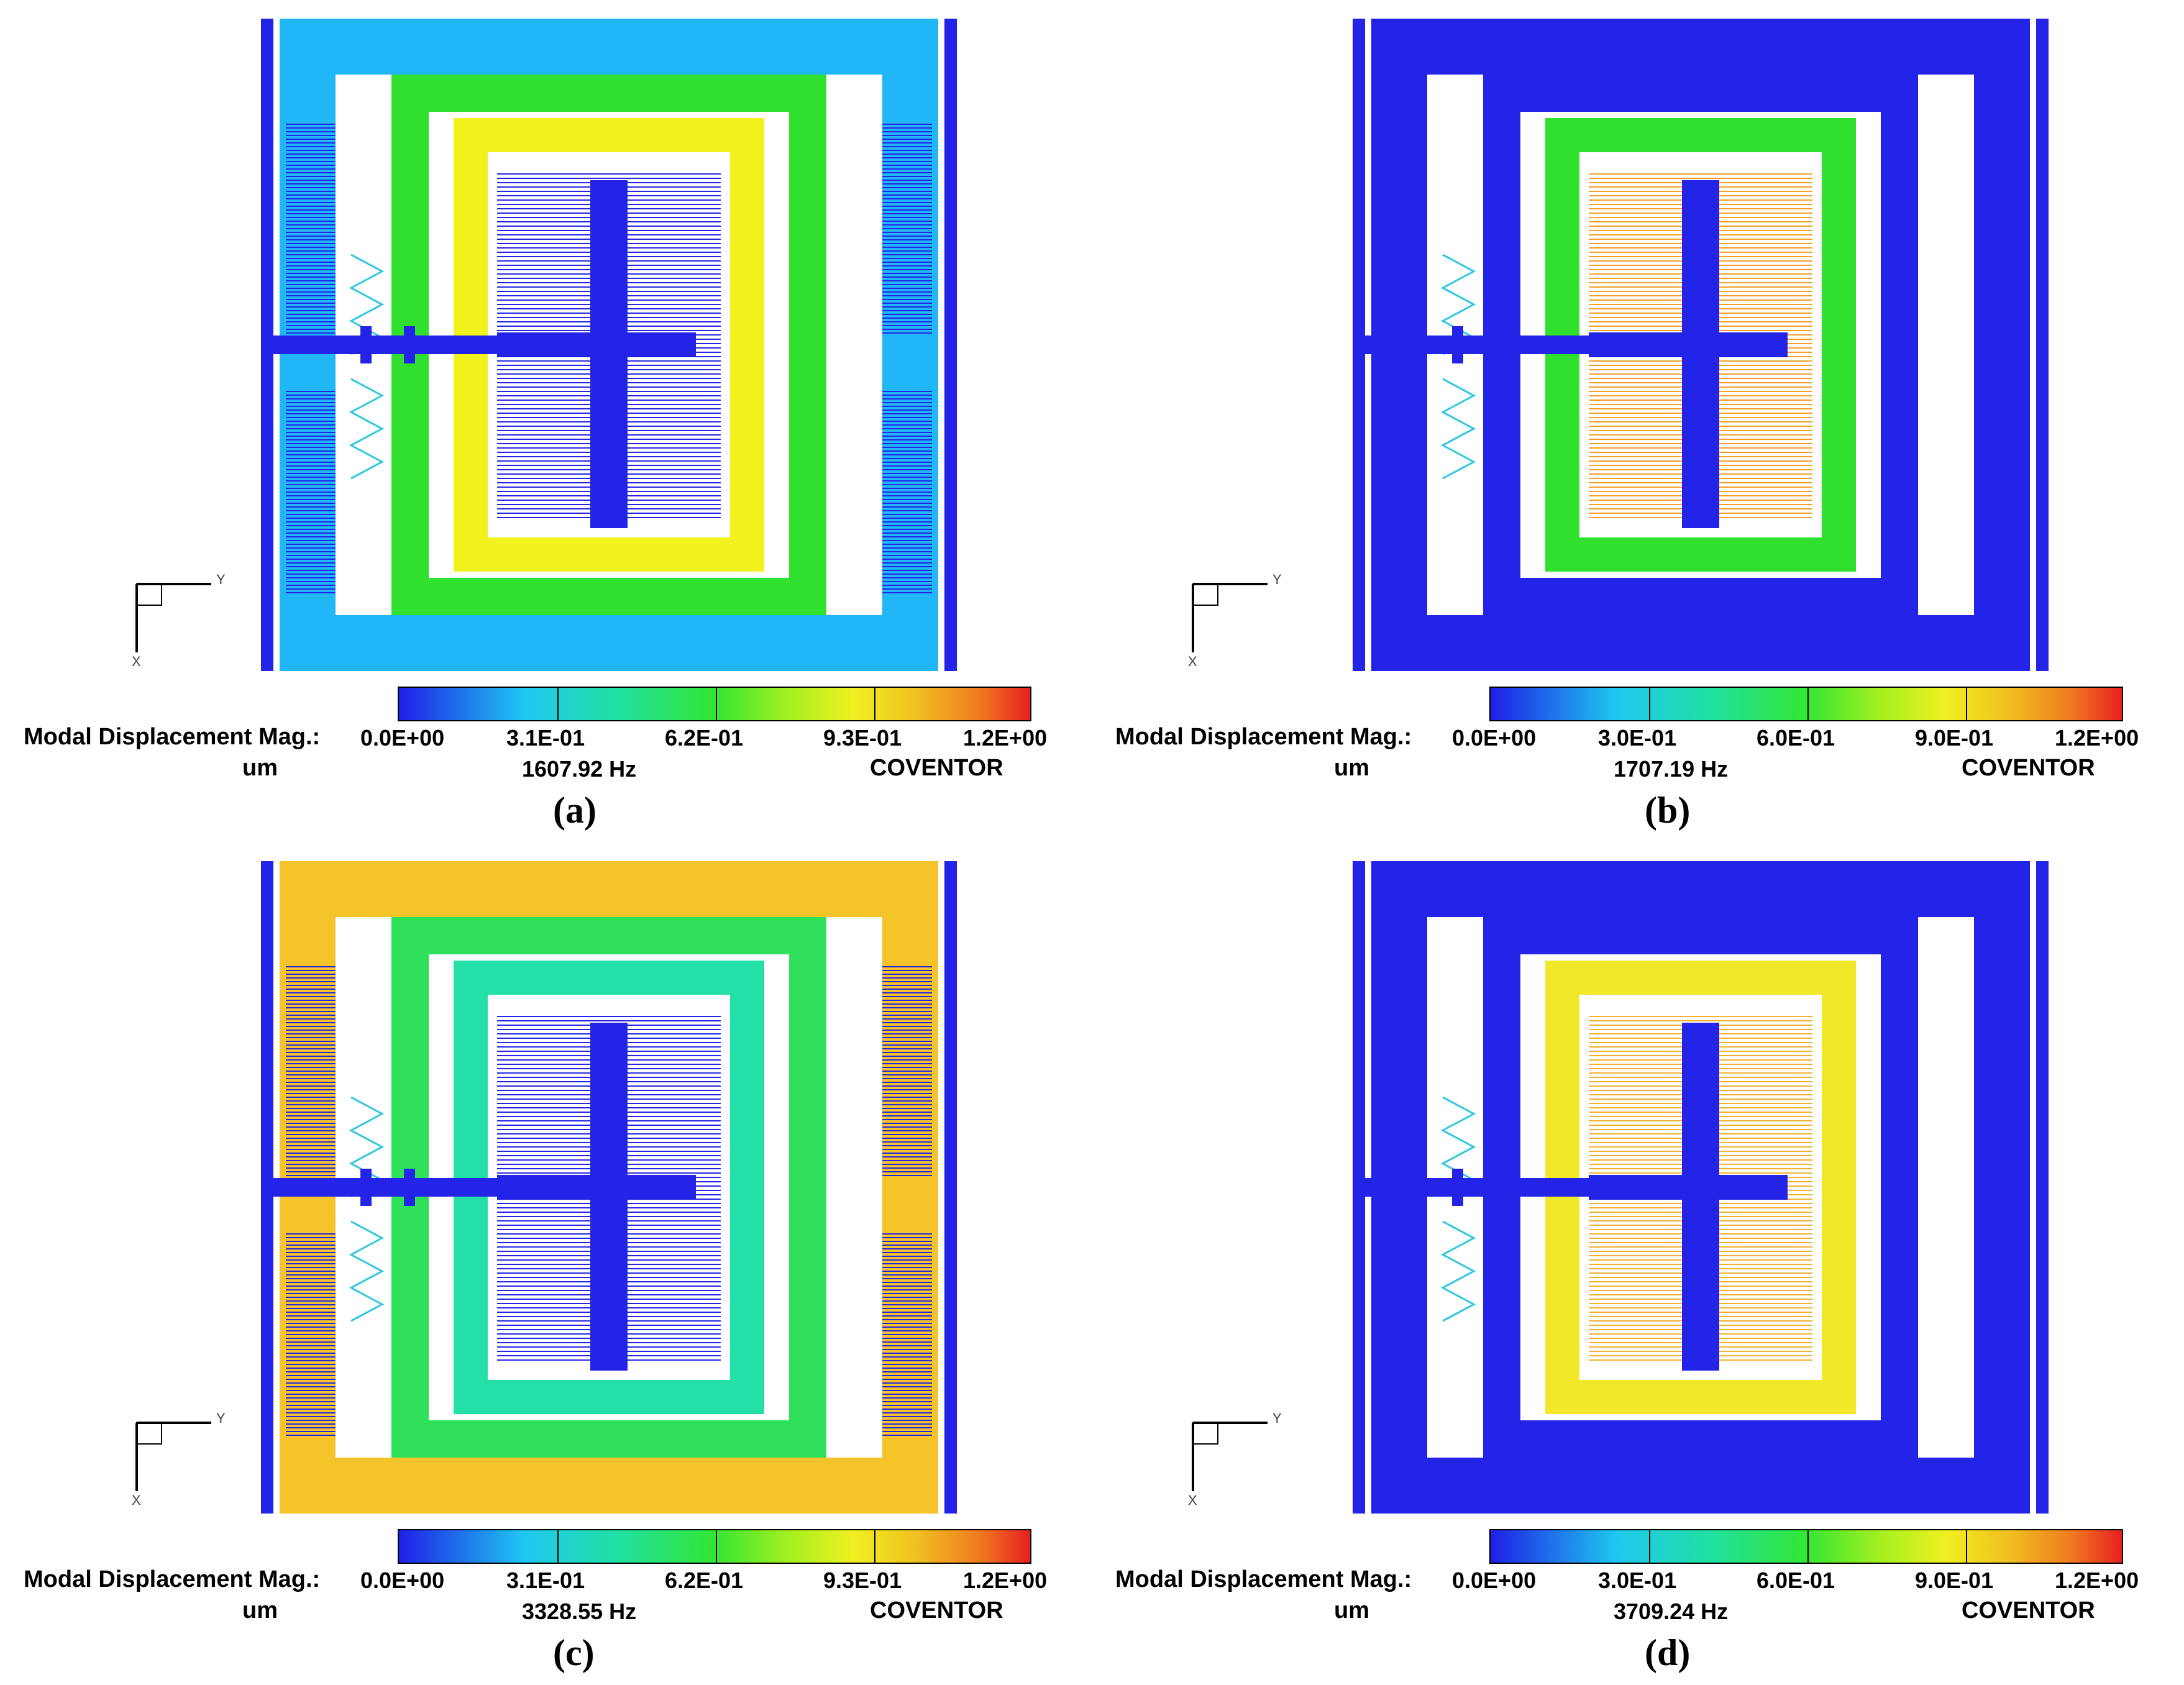 This screenshot has width=2184, height=1685. What do you see at coordinates (580, 769) in the screenshot?
I see `mode-frequency: 1607.92 Hz` at bounding box center [580, 769].